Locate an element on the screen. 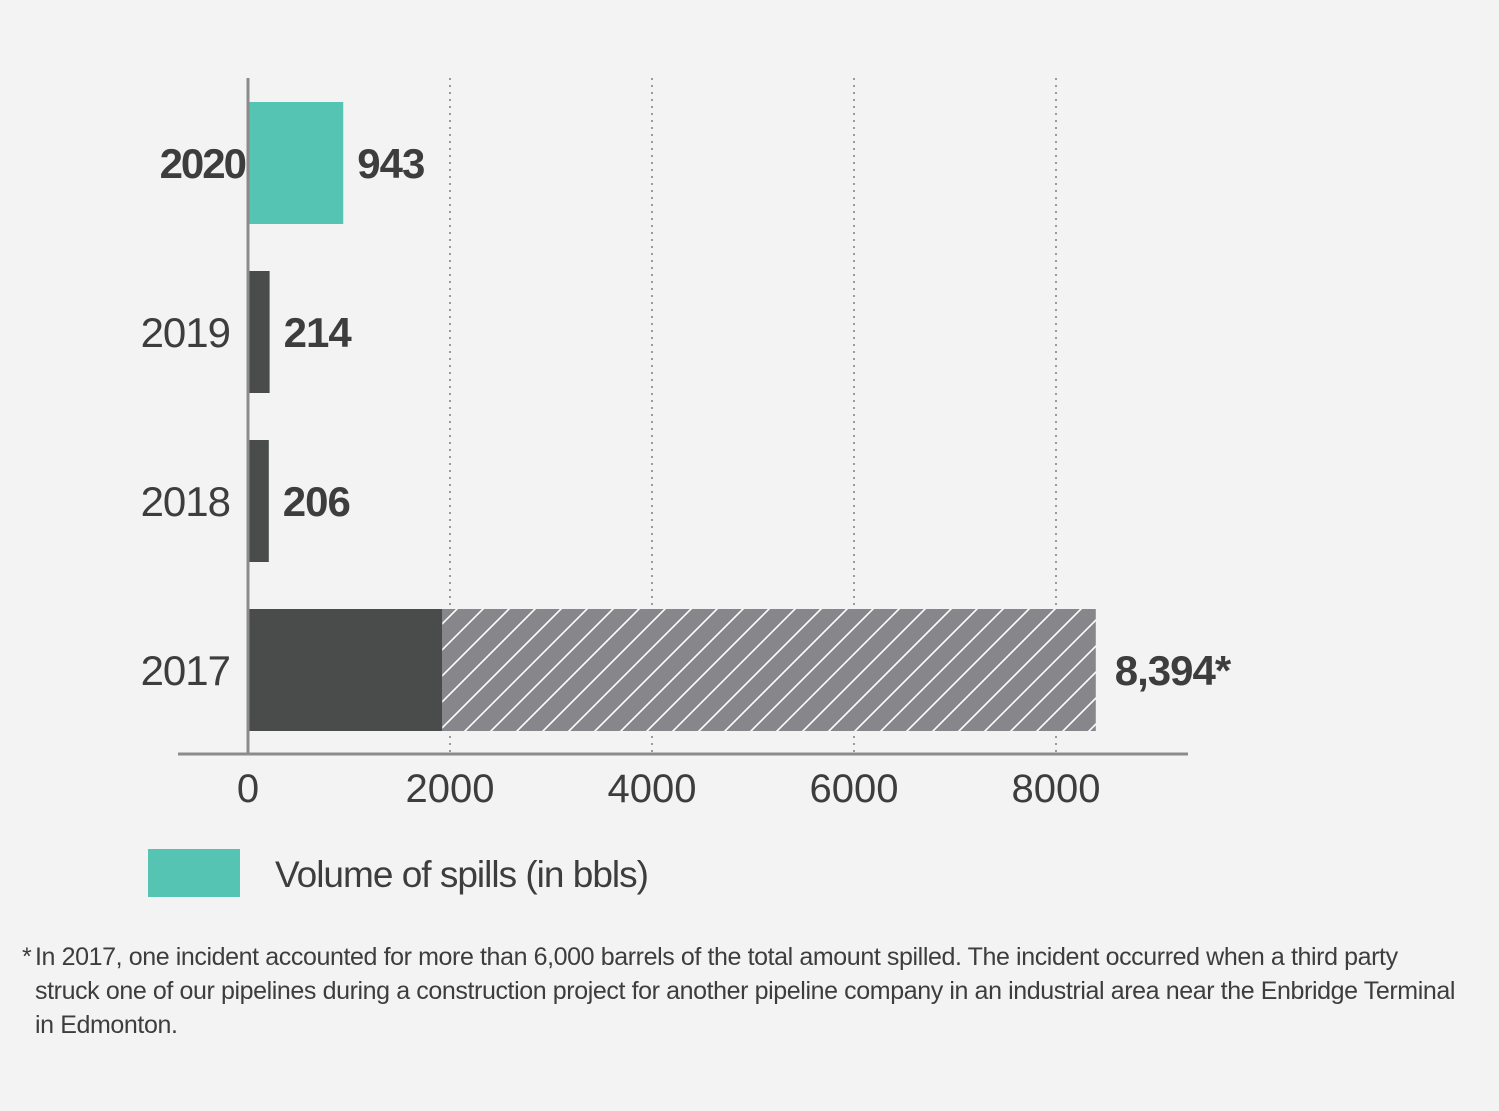 This screenshot has width=1499, height=1111. value-label-2017: 8,394* is located at coordinates (1173, 670).